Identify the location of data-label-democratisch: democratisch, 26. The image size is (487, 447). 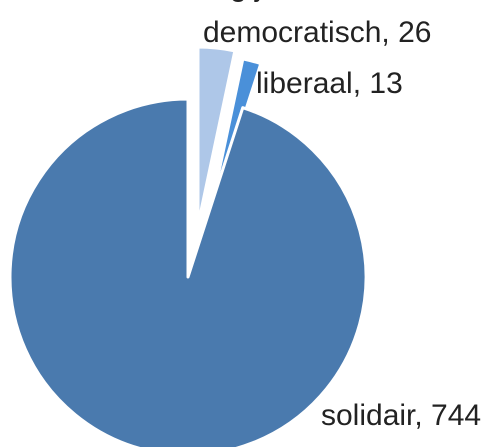
(317, 32).